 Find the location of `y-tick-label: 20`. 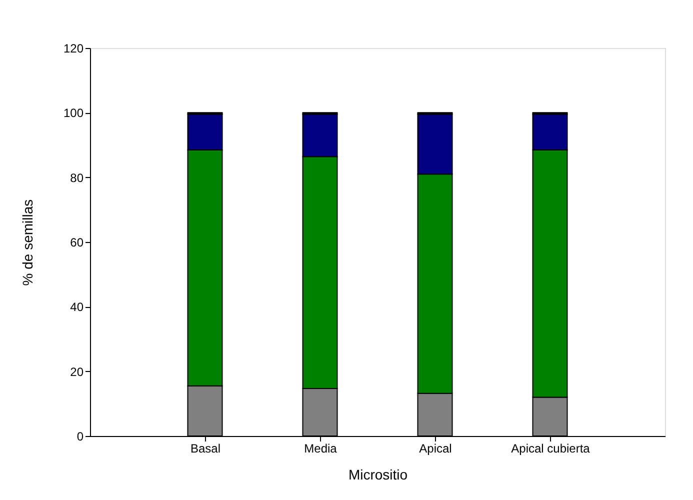

y-tick-label: 20 is located at coordinates (77, 371).